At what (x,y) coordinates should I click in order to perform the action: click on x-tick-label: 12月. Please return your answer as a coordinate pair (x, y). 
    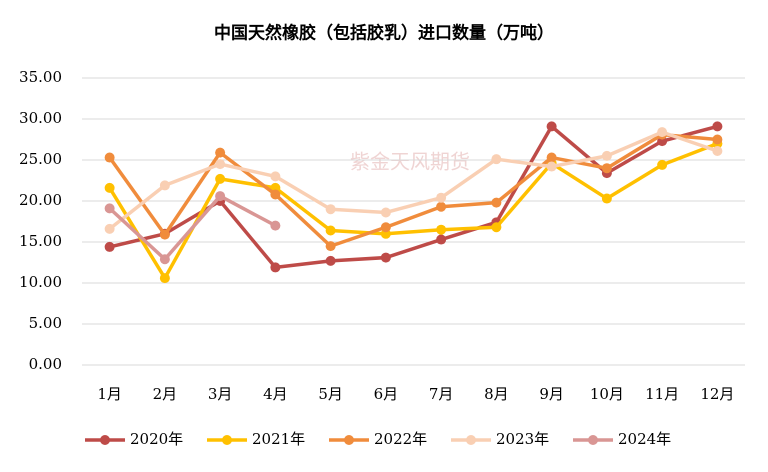
    Looking at the image, I should click on (717, 394).